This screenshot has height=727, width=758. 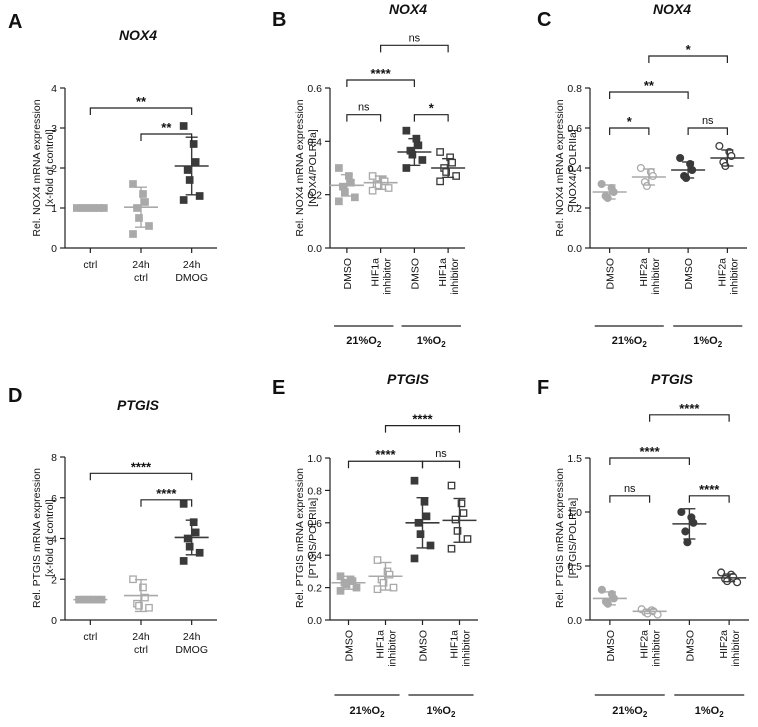 What do you see at coordinates (54, 621) in the screenshot?
I see `y-tick-label: 0` at bounding box center [54, 621].